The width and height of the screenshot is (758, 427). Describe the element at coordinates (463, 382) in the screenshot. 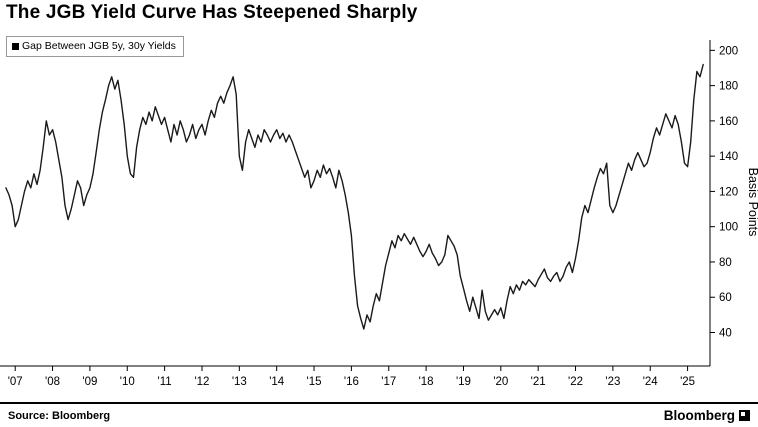

I see `x-tick-label: '19` at that location.